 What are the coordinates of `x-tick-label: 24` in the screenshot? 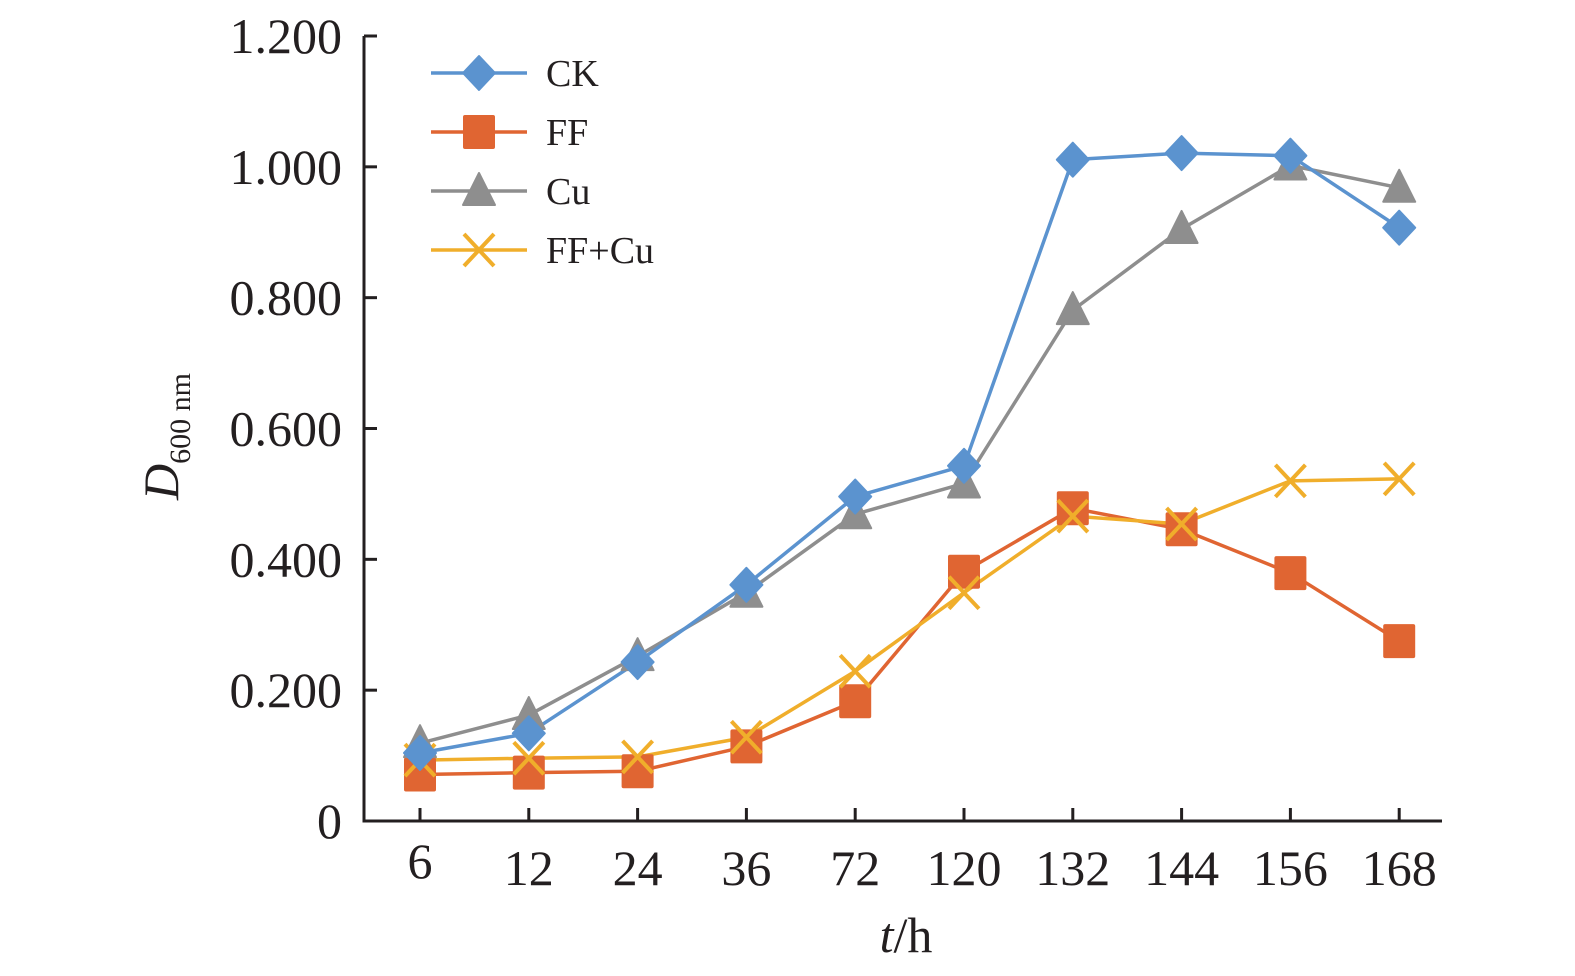 It's located at (638, 868).